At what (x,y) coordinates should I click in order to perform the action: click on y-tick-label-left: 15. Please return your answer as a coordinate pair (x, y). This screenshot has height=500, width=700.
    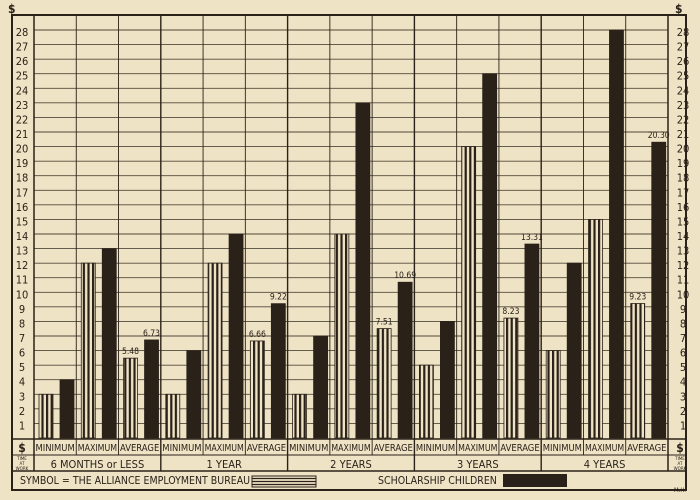
    Looking at the image, I should click on (22, 221).